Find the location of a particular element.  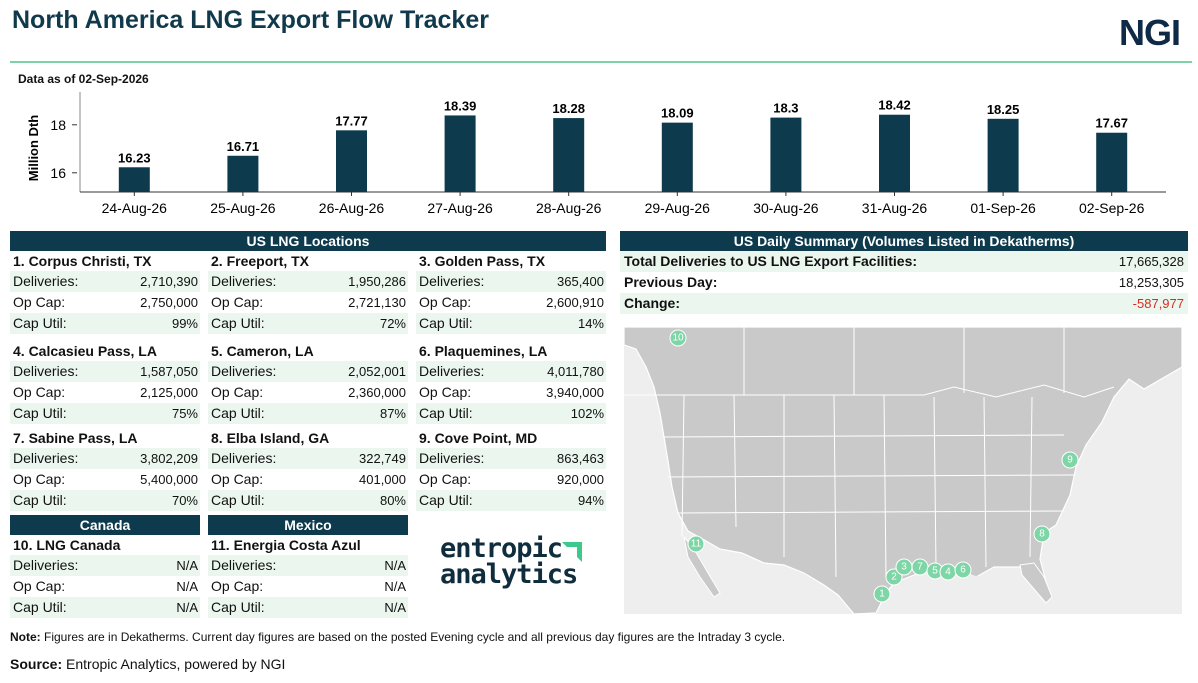

data-label: 18.28 is located at coordinates (568, 108).